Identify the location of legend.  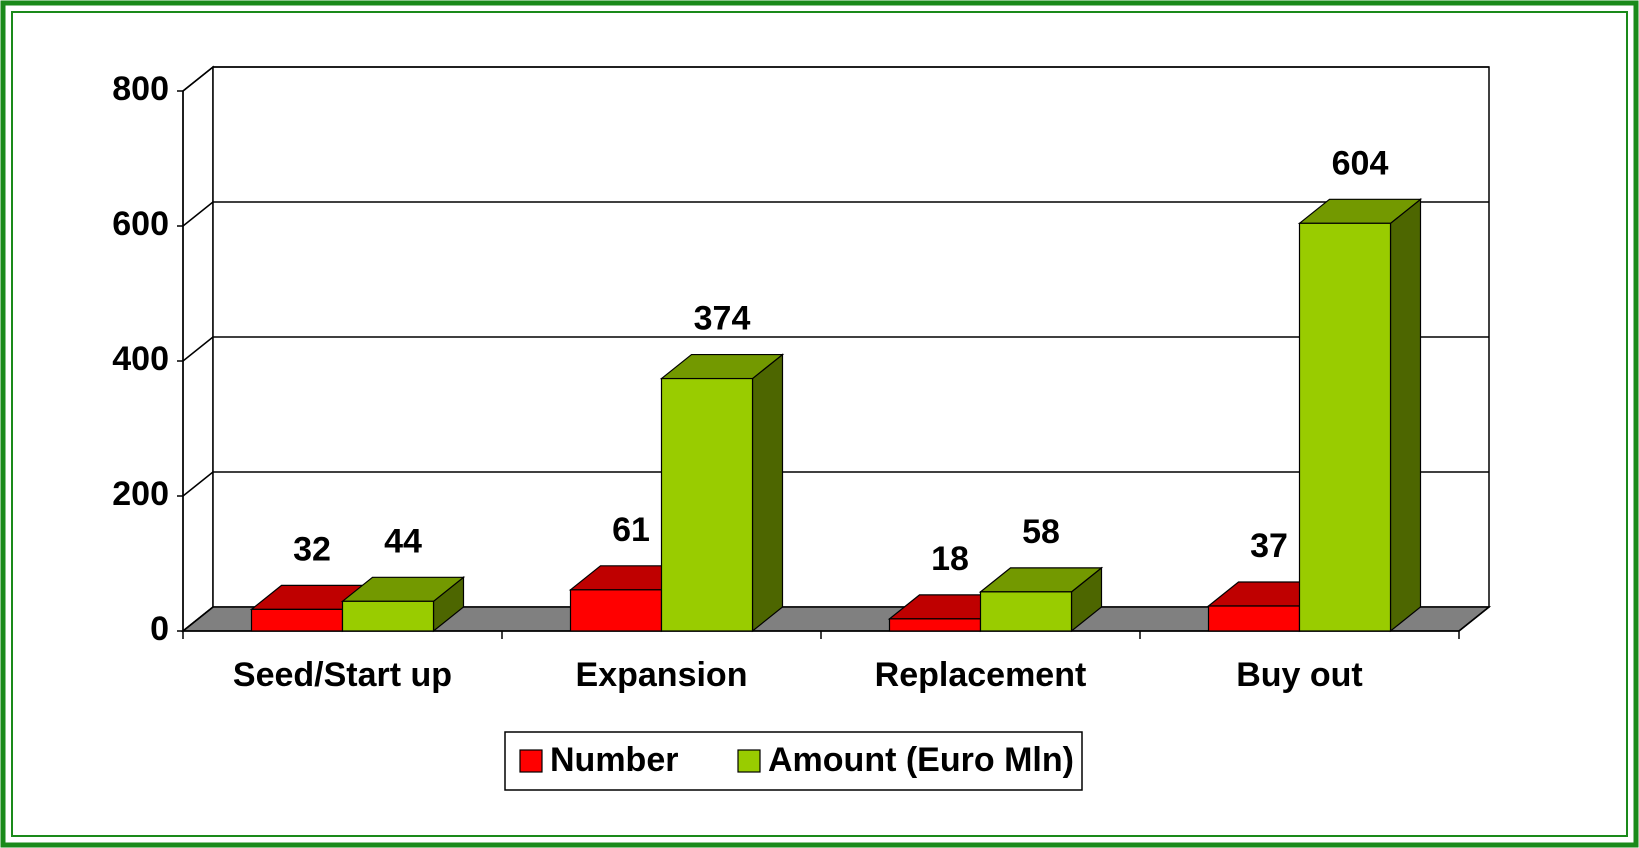
(793, 761).